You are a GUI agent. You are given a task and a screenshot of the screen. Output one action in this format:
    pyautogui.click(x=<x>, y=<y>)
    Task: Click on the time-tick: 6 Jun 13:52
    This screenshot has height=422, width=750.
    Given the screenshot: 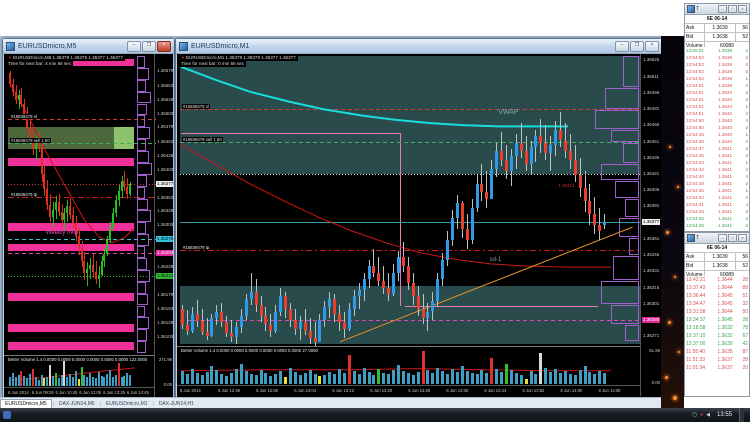 What is the action you would take?
    pyautogui.click(x=533, y=390)
    